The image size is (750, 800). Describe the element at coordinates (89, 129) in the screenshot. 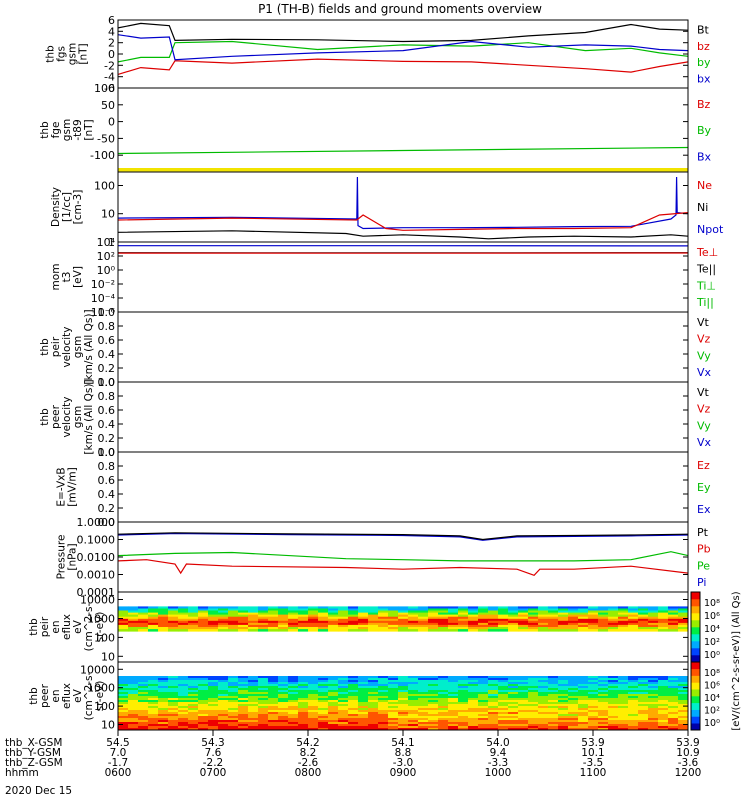

I see `y-axis-label: [nT]` at that location.